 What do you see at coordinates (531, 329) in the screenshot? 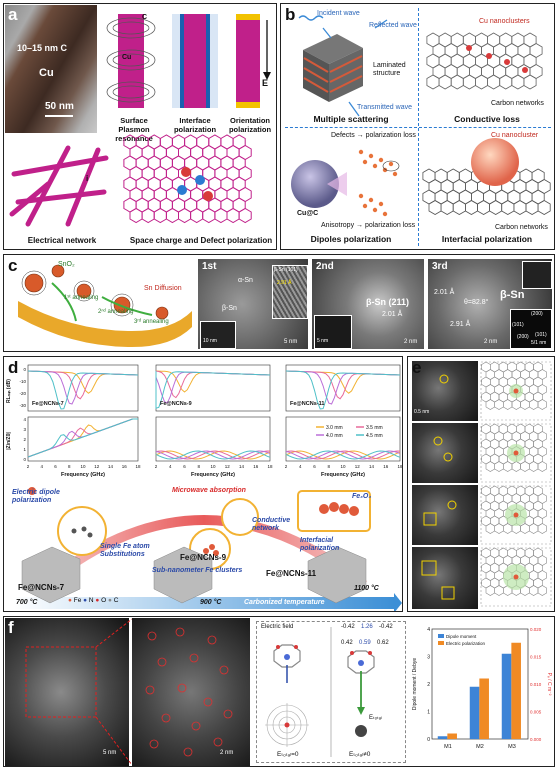
I see `fft-inset: (200) (101) (200) (101) 5/1 nm` at bounding box center [531, 329].